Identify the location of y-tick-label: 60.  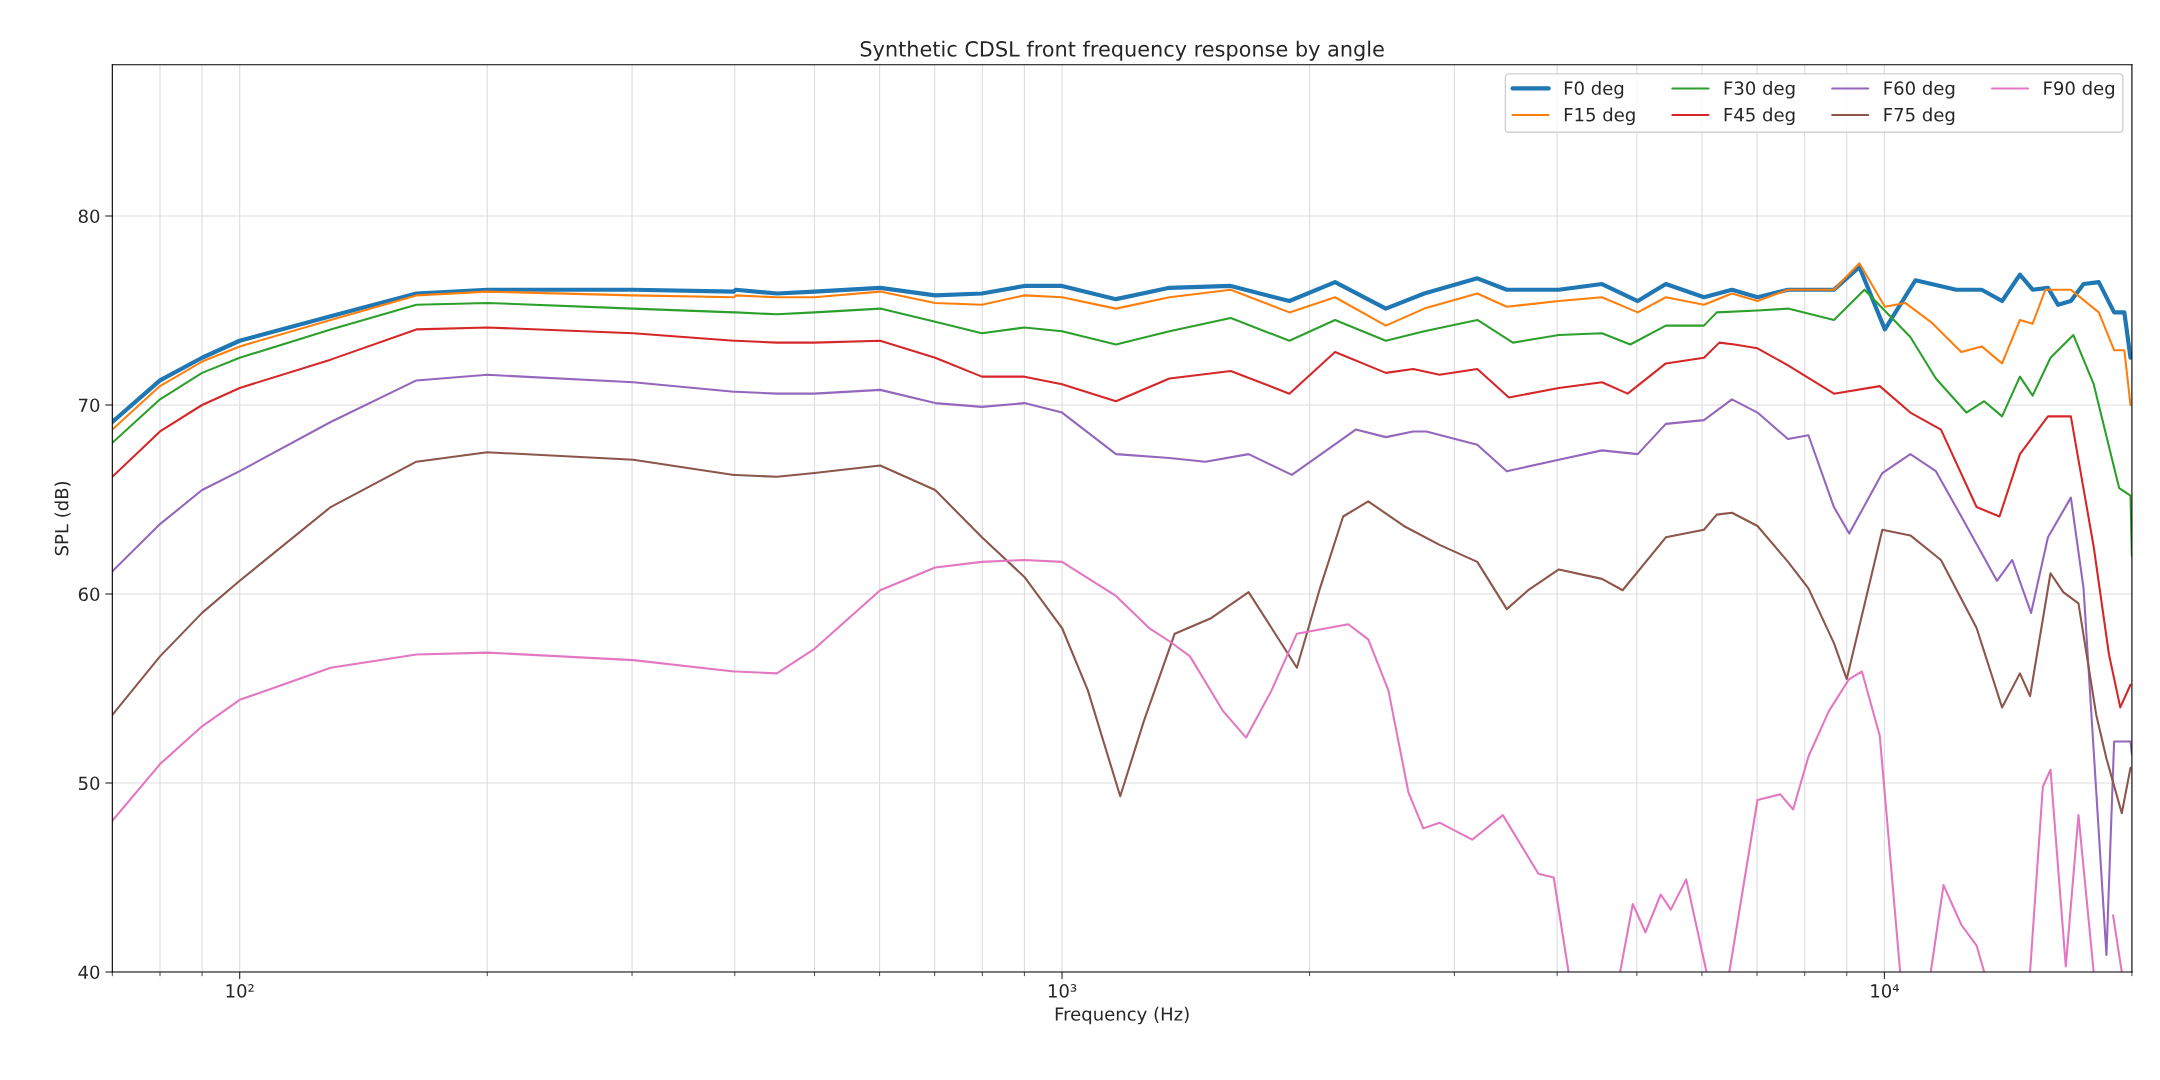
(89, 594).